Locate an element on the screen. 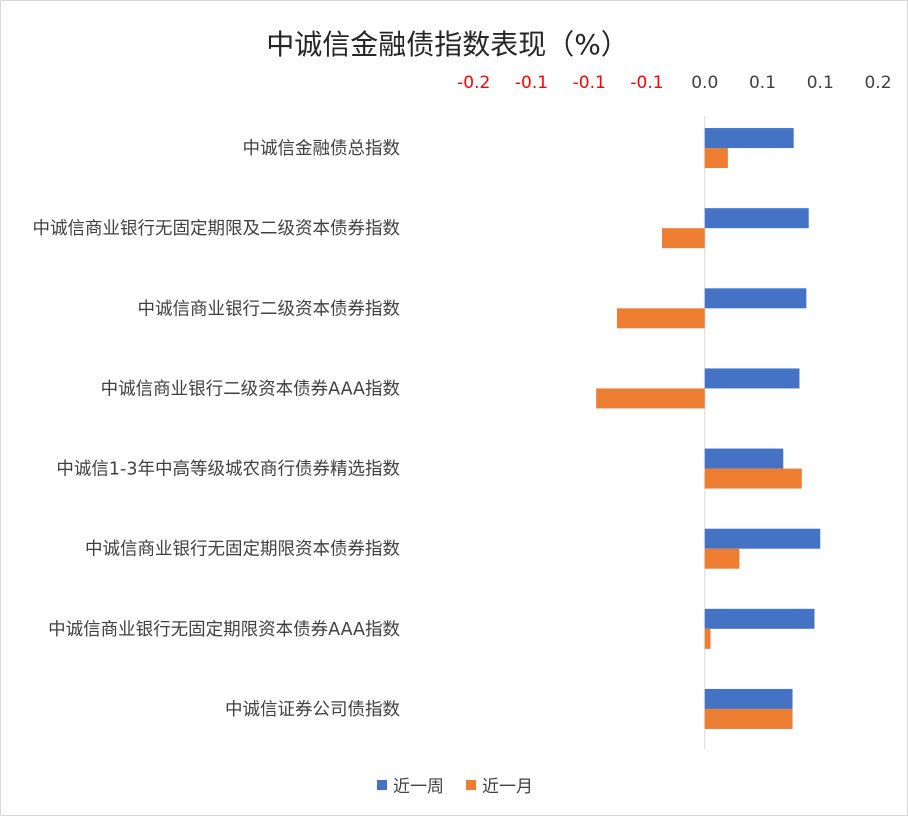 This screenshot has height=817, width=908. x-tick-label: 0.2 is located at coordinates (877, 83).